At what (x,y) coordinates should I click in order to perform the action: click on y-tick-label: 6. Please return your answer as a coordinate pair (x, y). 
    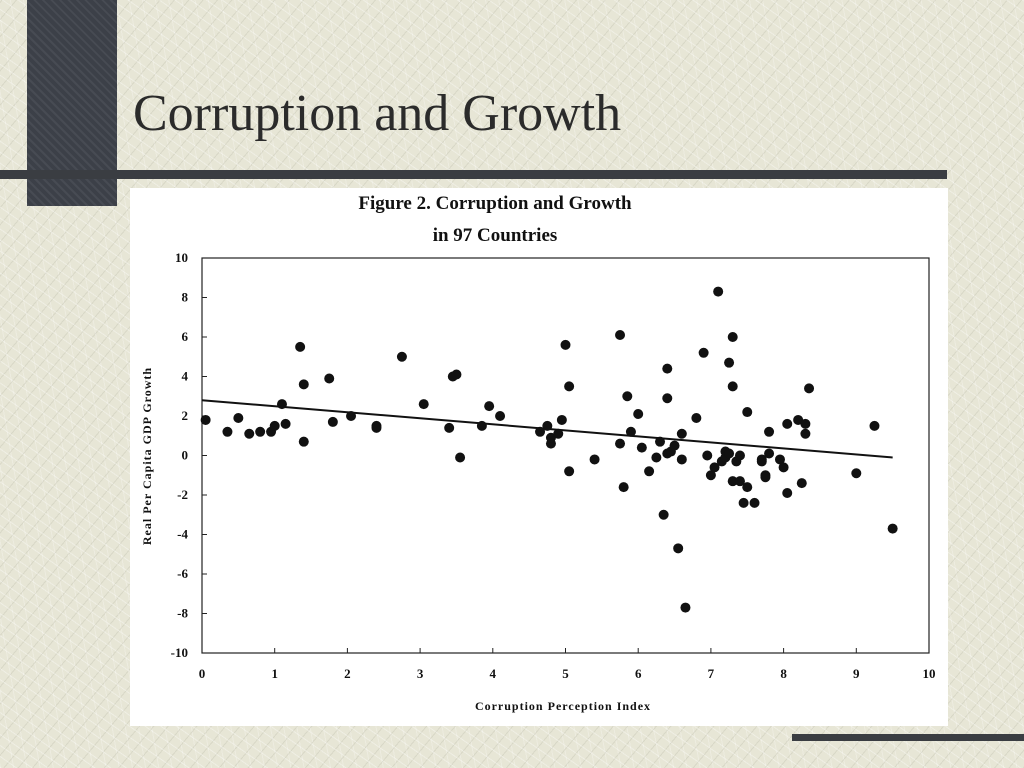
    Looking at the image, I should click on (185, 336).